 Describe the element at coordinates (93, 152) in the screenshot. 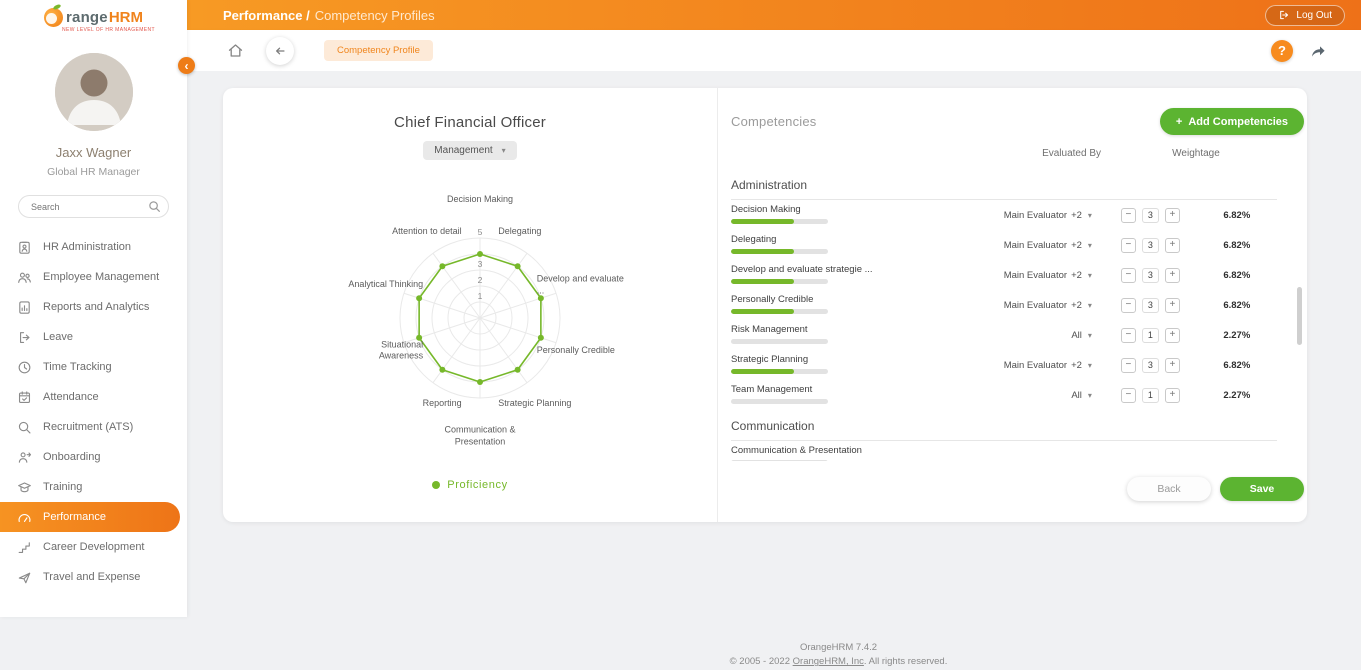

I see `user-name: Jaxx Wagner` at that location.